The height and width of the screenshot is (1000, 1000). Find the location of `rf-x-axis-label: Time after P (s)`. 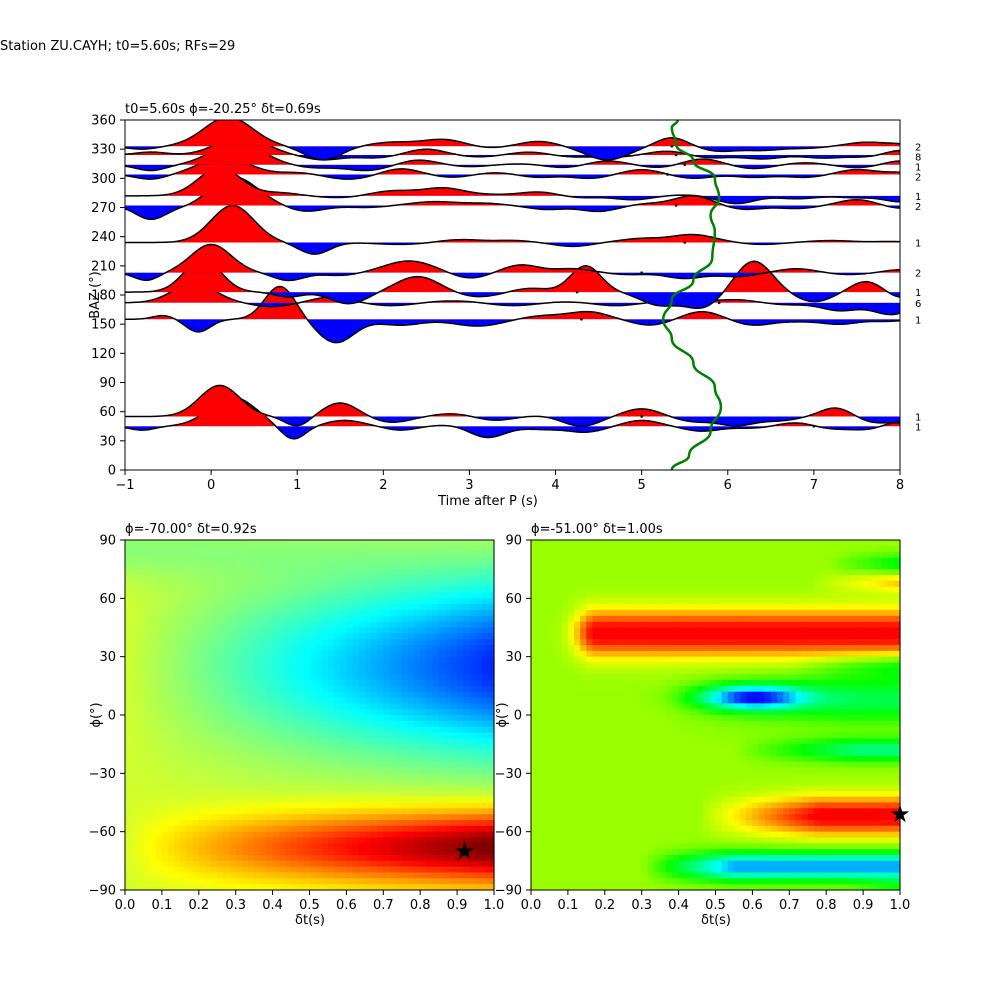

rf-x-axis-label: Time after P (s) is located at coordinates (487, 501).